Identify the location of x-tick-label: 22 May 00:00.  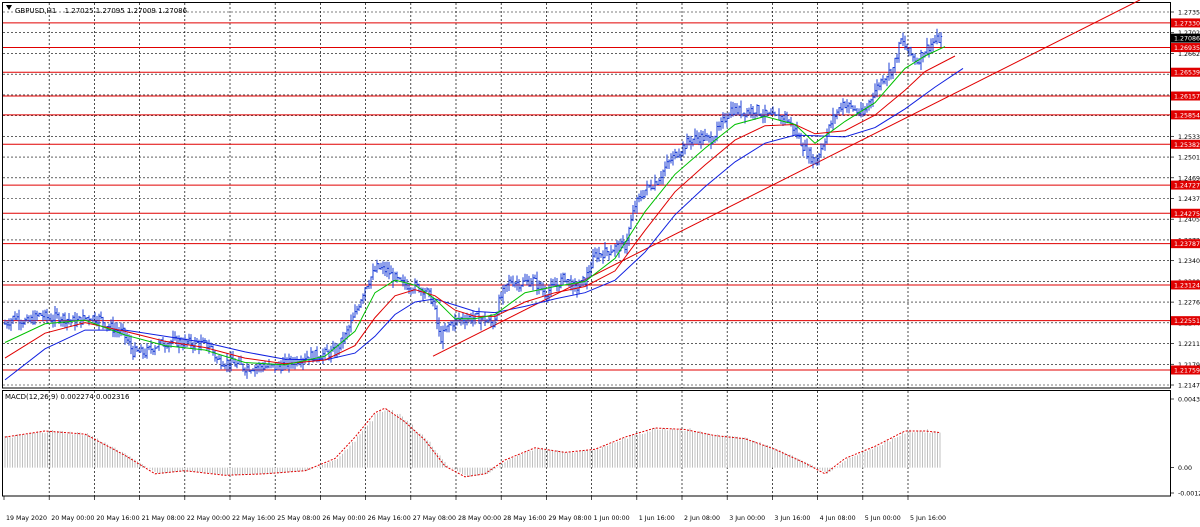
(208, 518).